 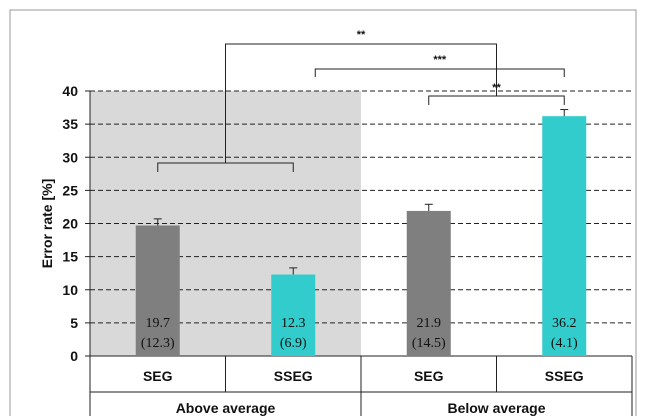 I want to click on y-tick-label-30: 30, so click(x=70, y=157).